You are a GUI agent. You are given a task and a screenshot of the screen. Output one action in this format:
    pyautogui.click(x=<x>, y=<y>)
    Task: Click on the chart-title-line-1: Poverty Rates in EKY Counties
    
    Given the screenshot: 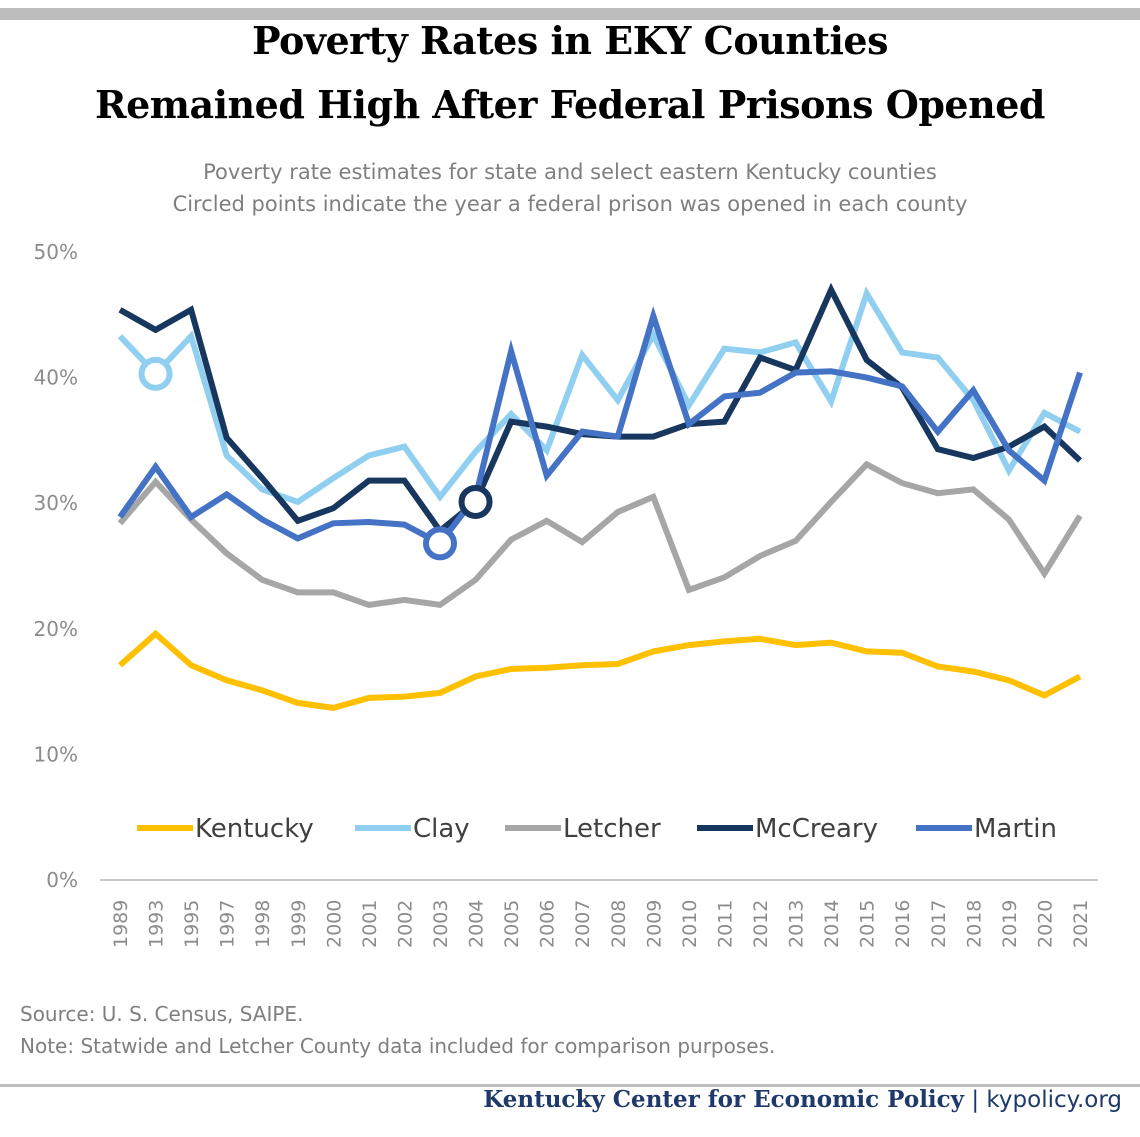 What is the action you would take?
    pyautogui.click(x=570, y=40)
    